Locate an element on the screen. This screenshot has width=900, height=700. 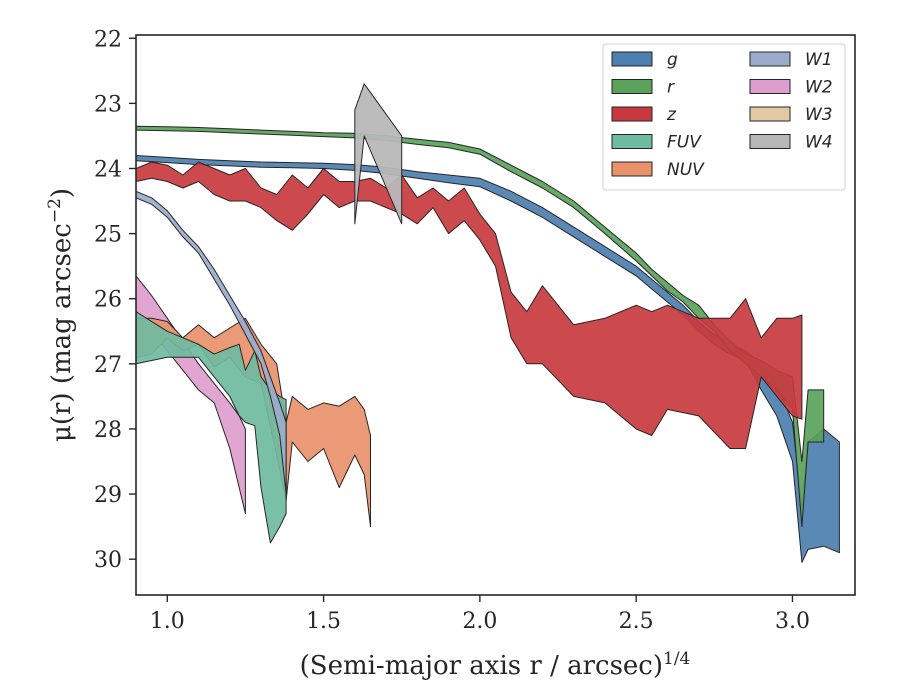
legend-swatch-g is located at coordinates (632, 59).